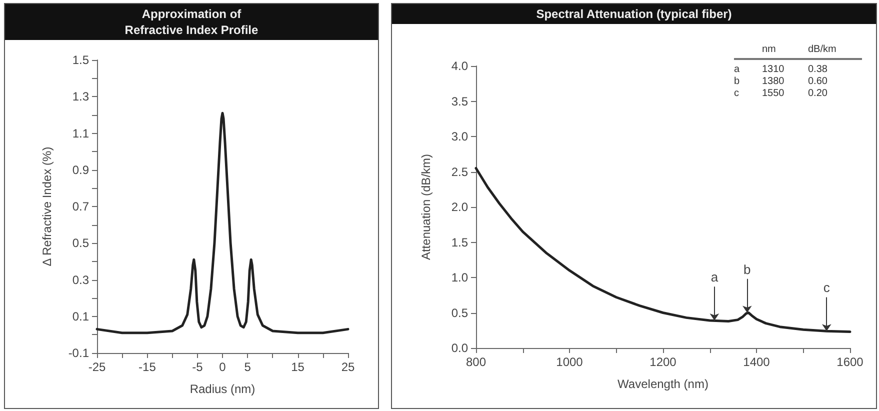 This screenshot has width=879, height=411. Describe the element at coordinates (191, 22) in the screenshot. I see `chart-title: Approximation of Refractive Index Profile` at that location.